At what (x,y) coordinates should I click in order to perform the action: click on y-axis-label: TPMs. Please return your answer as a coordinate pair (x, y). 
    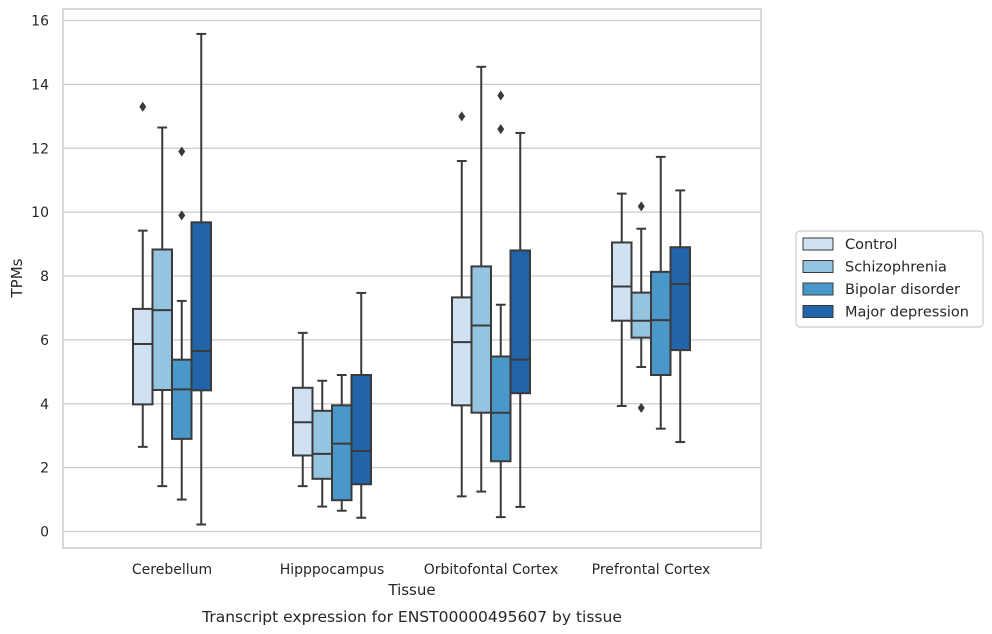
    Looking at the image, I should click on (17, 278).